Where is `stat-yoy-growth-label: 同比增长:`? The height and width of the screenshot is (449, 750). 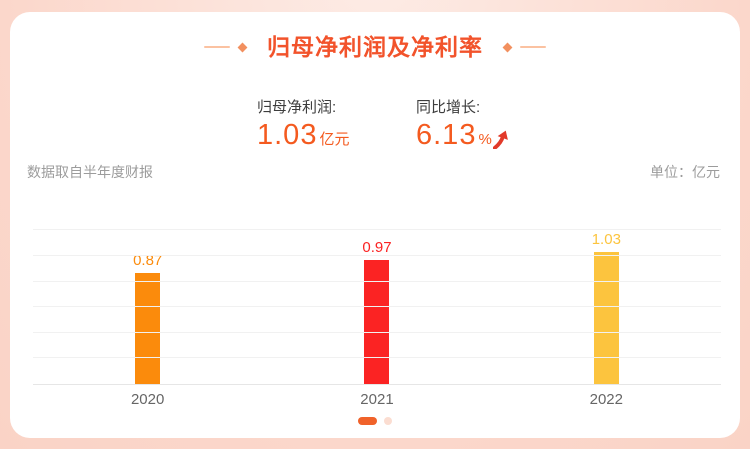 stat-yoy-growth-label: 同比增长: is located at coordinates (448, 107).